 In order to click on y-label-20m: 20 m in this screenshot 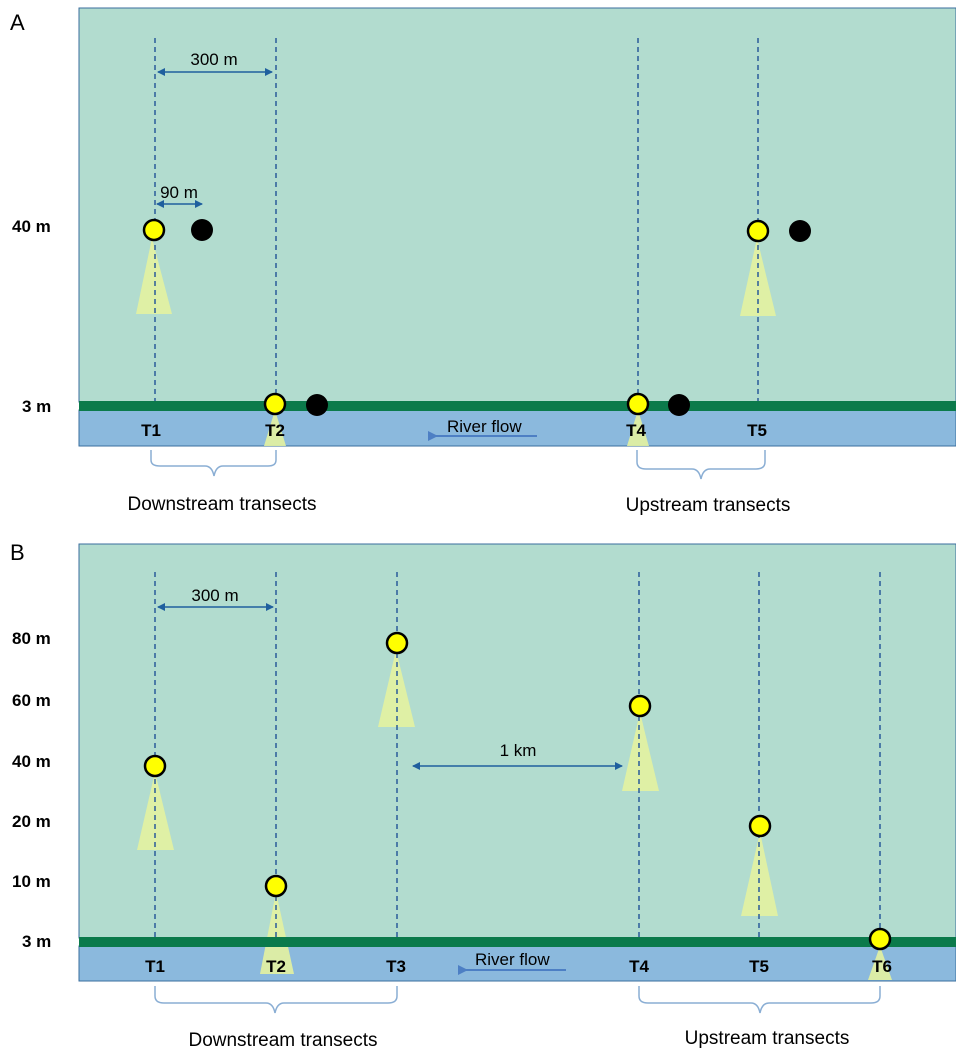, I will do `click(31, 821)`.